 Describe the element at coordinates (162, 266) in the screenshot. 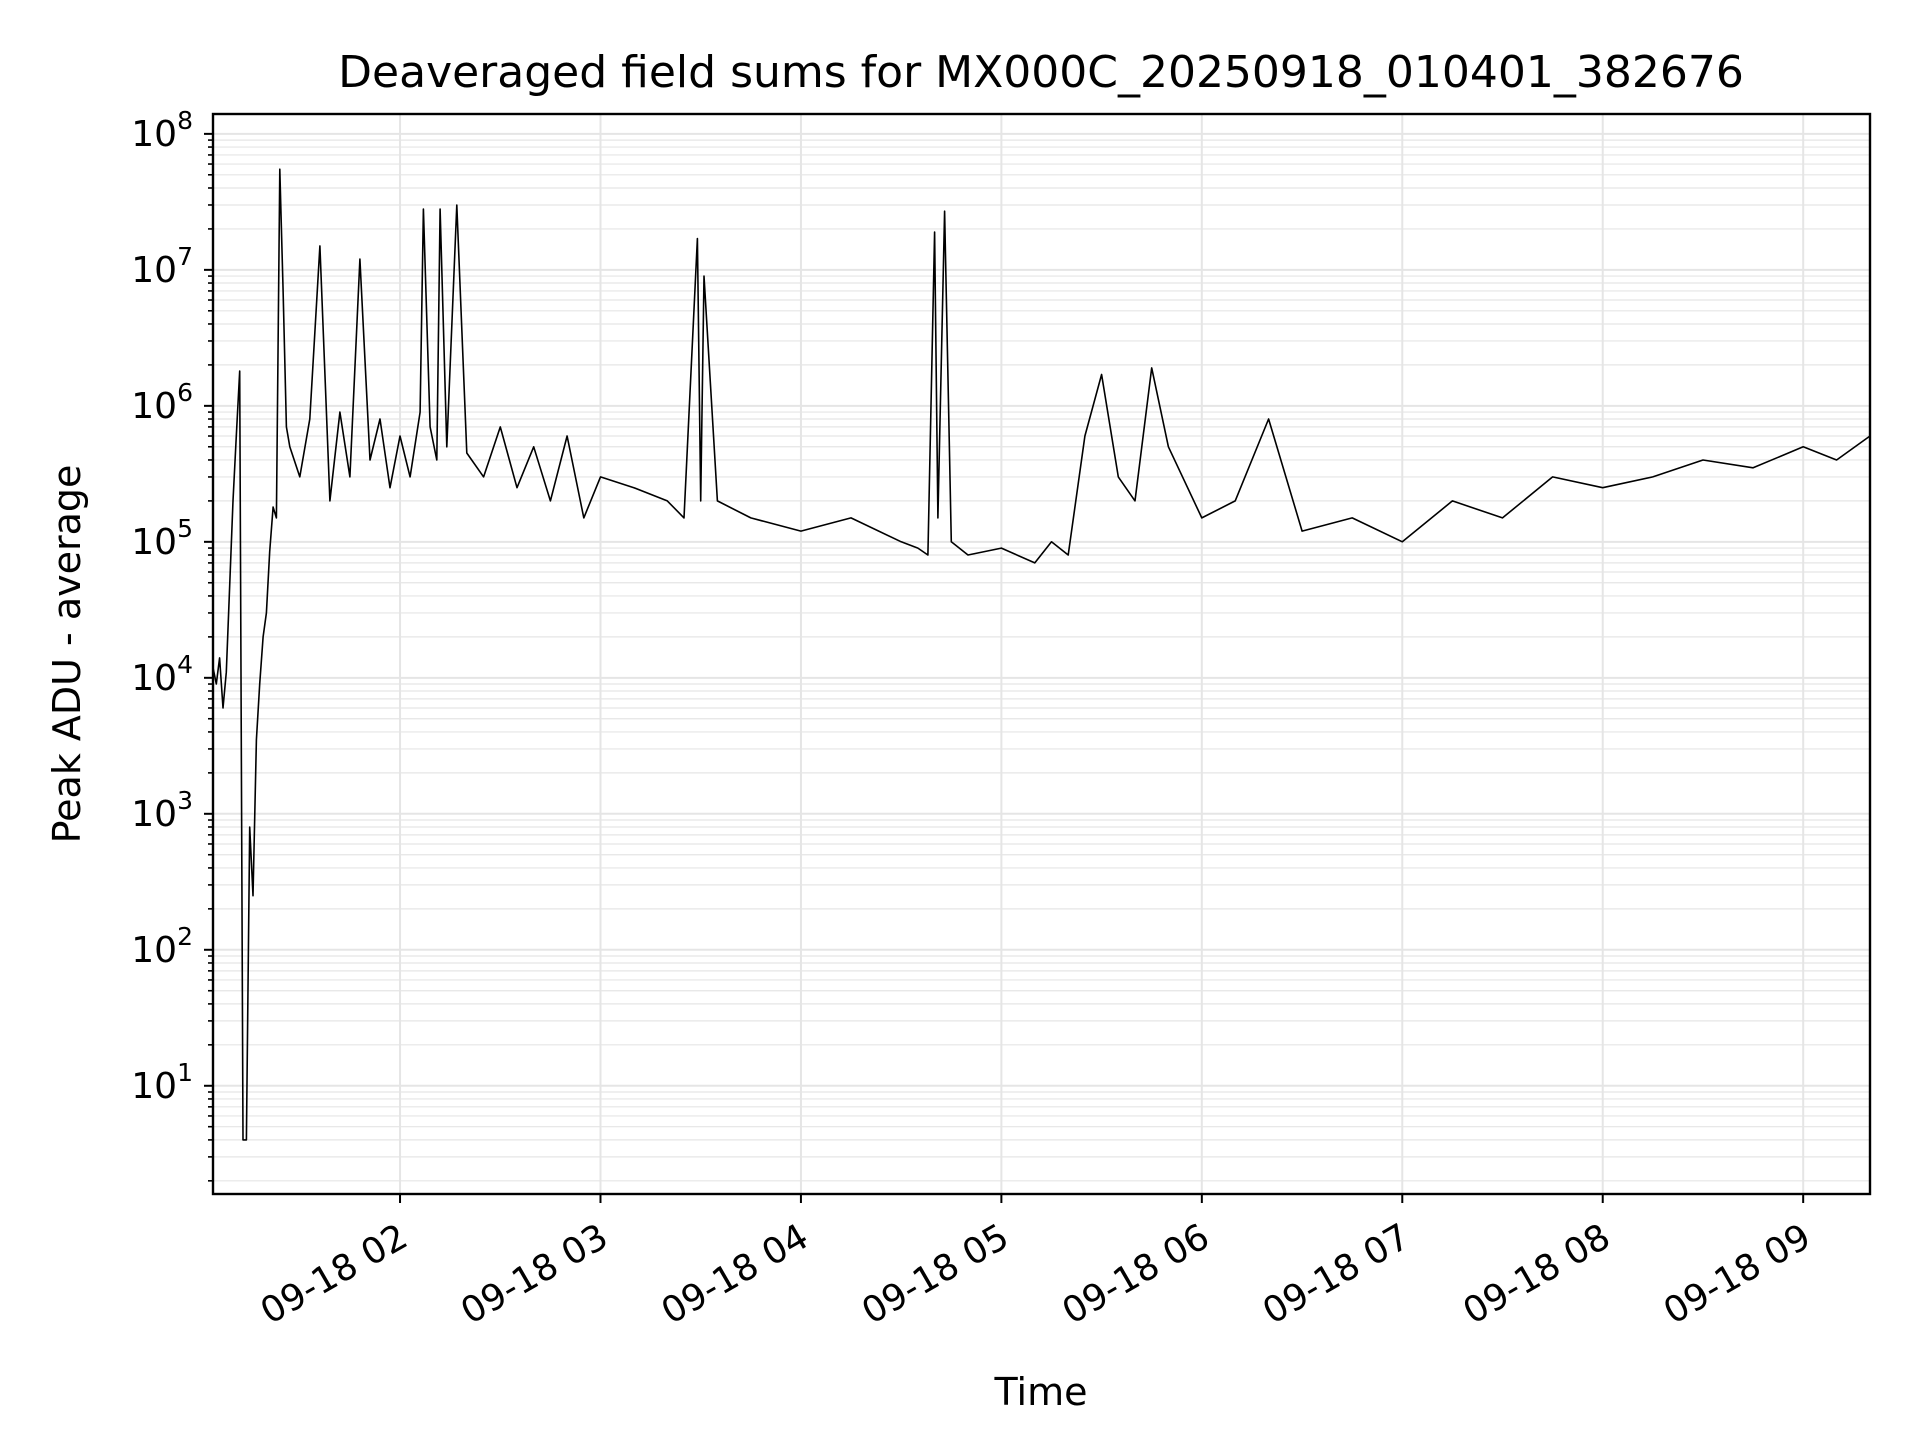

I see `y-tick-label: 10⁷` at that location.